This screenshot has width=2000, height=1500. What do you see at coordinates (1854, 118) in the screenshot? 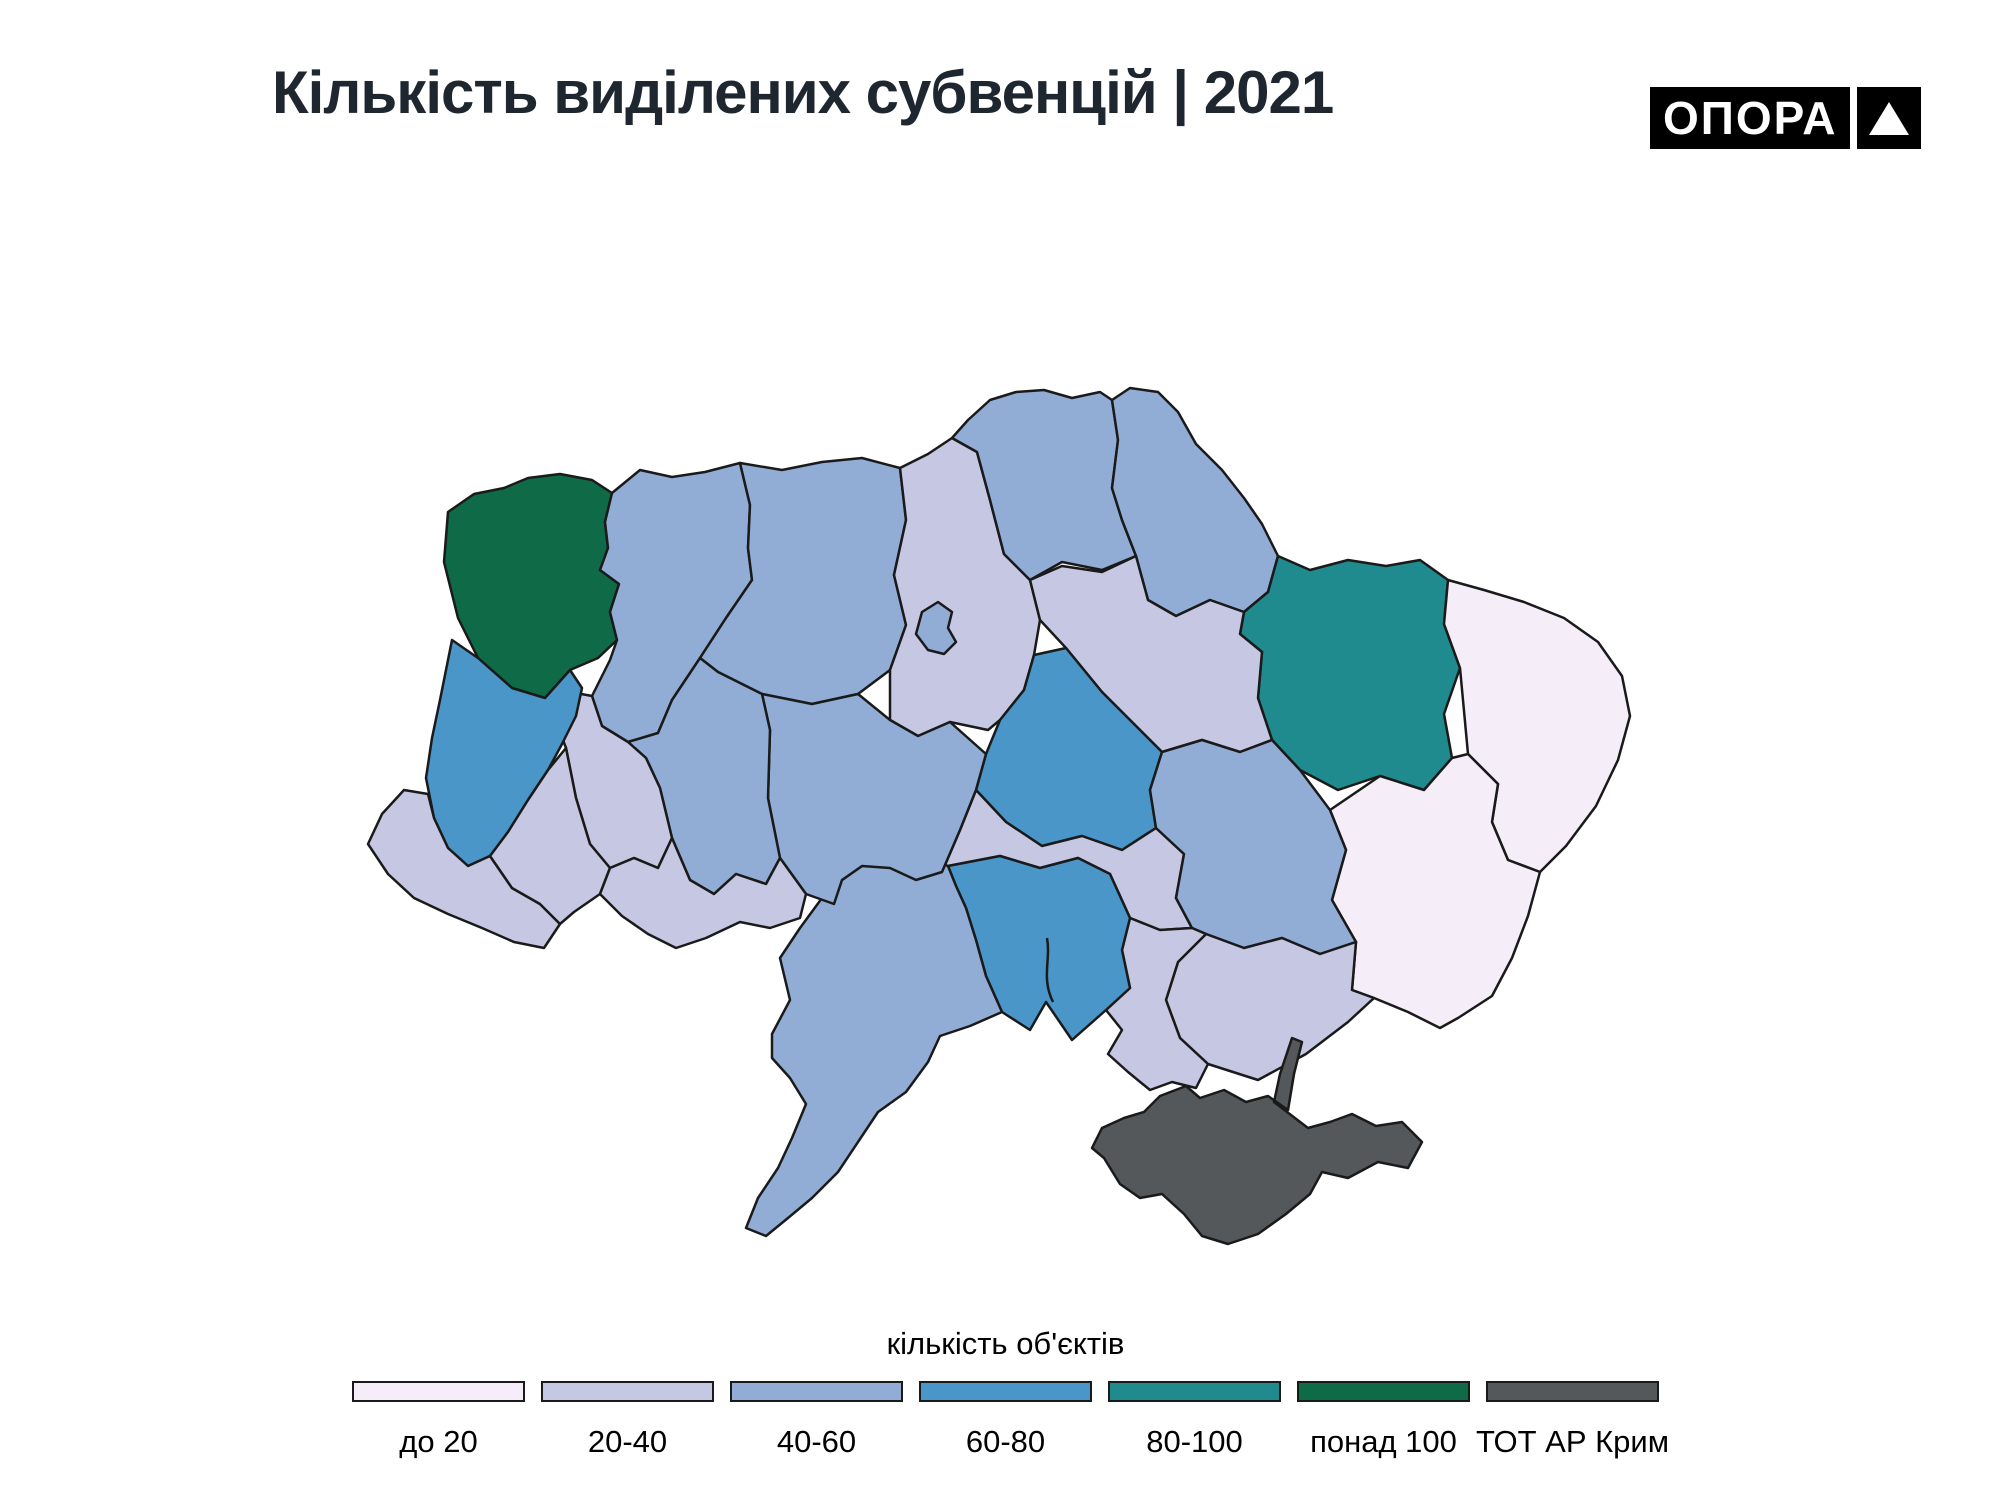
I see `opora-logo-divider` at bounding box center [1854, 118].